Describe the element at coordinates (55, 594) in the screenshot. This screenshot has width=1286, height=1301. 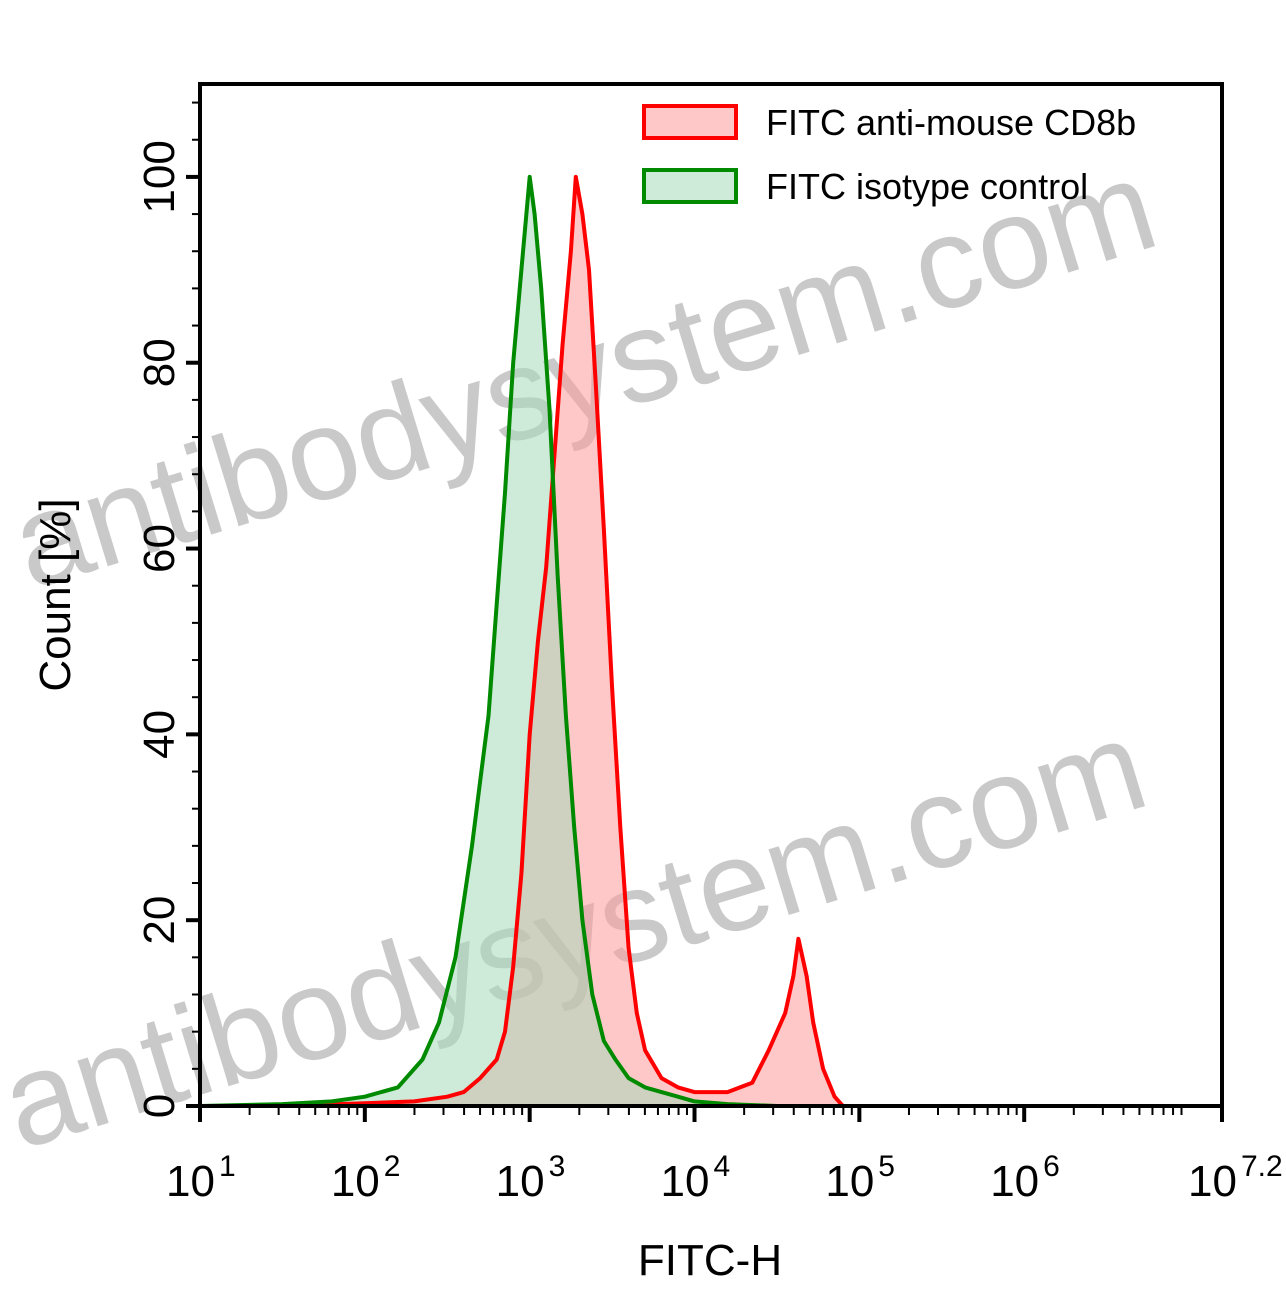
I see `y-axis-title: Count [%]` at that location.